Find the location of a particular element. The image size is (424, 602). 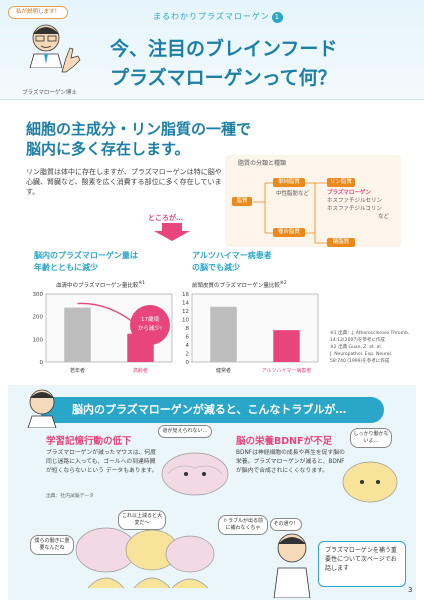

worried-brain-illustration is located at coordinates (370, 482).